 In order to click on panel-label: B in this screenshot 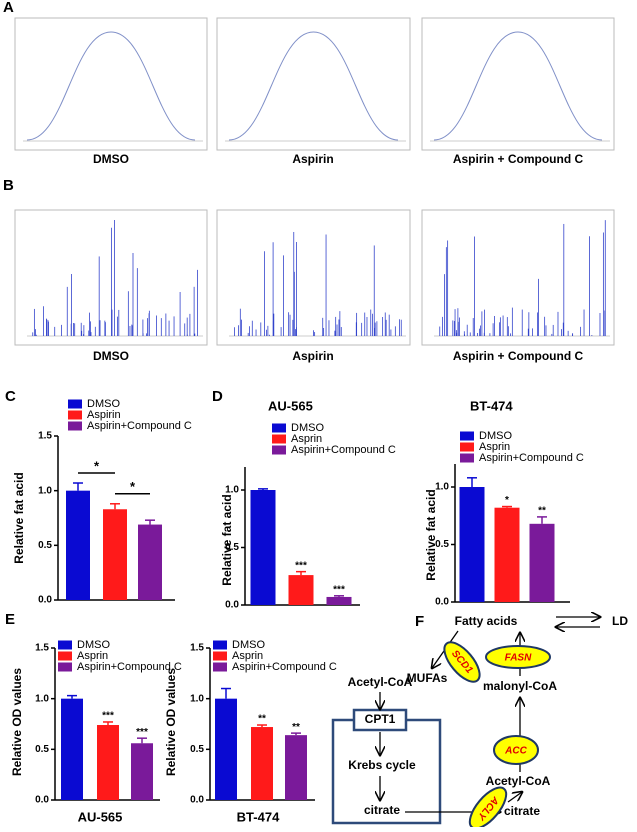, I will do `click(8, 185)`.